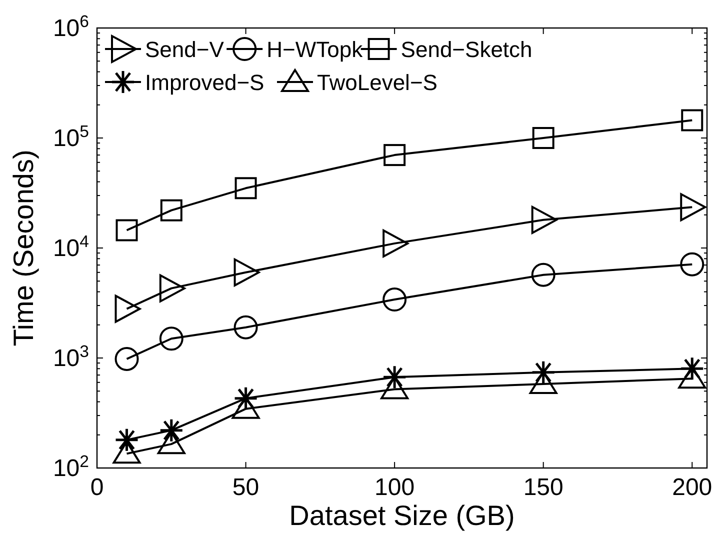 The width and height of the screenshot is (720, 534). I want to click on legend-label: Send−Sketch, so click(466, 49).